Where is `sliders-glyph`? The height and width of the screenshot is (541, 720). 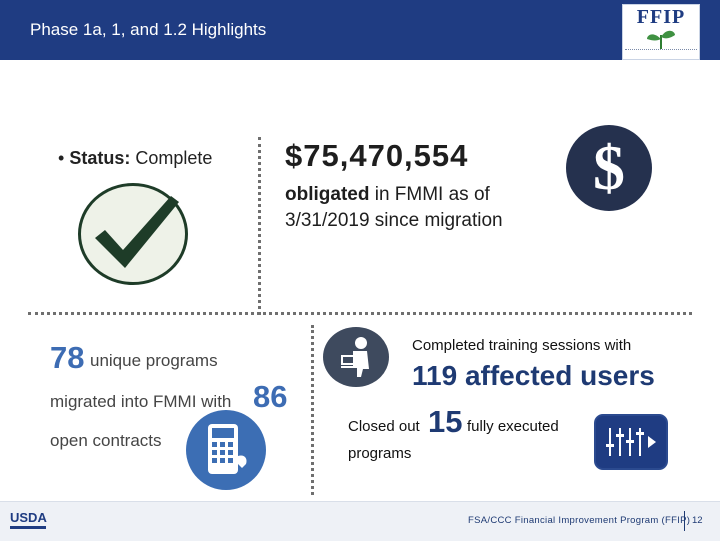 sliders-glyph is located at coordinates (631, 442).